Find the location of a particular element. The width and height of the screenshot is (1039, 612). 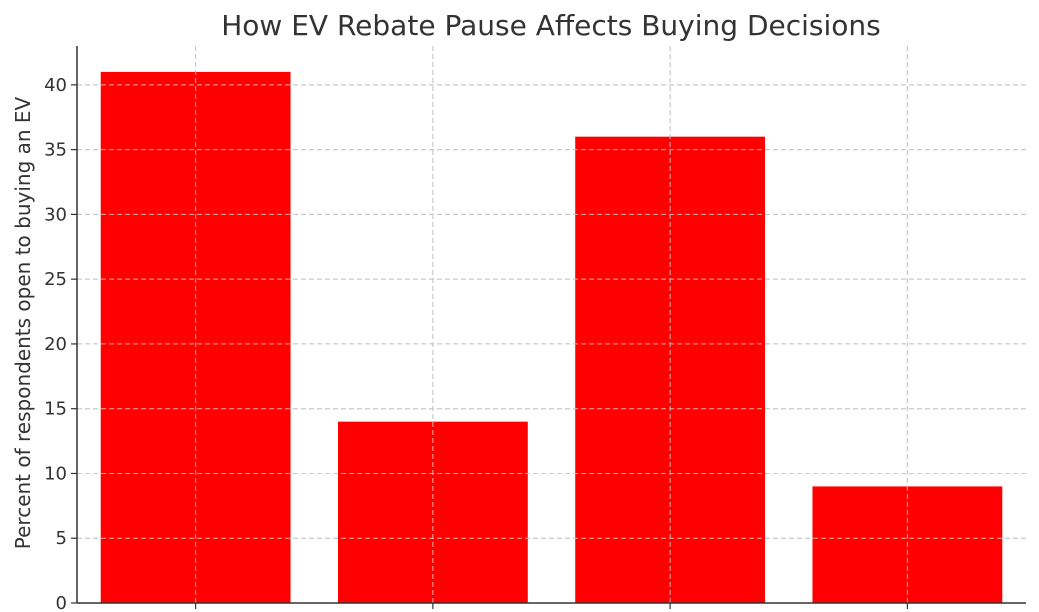

y-tick-label: 15 is located at coordinates (55, 409).